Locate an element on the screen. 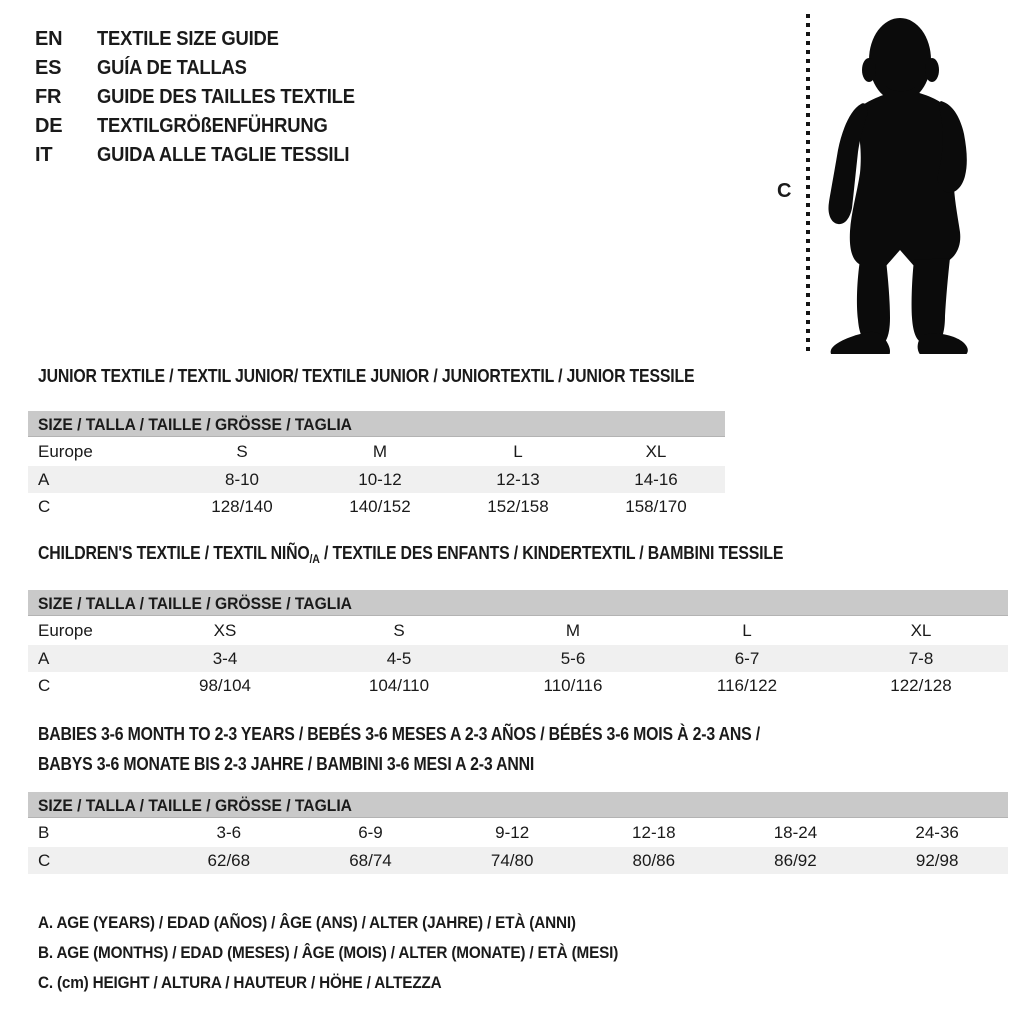 This screenshot has height=1024, width=1024. silhouette-head is located at coordinates (900, 60).